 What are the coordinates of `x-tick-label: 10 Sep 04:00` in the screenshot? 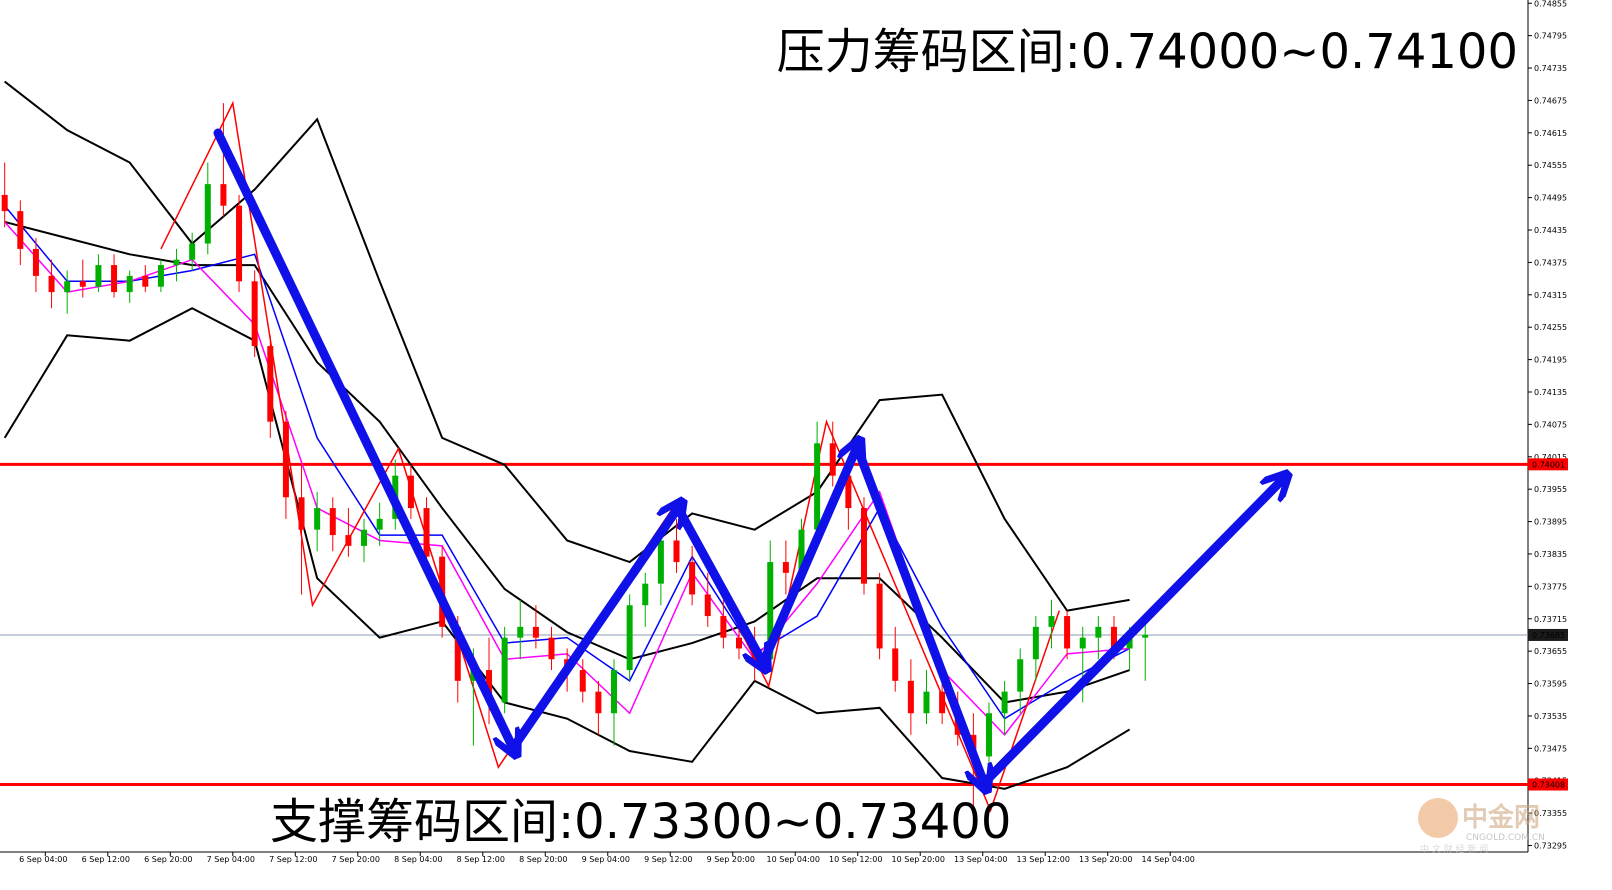 It's located at (793, 859).